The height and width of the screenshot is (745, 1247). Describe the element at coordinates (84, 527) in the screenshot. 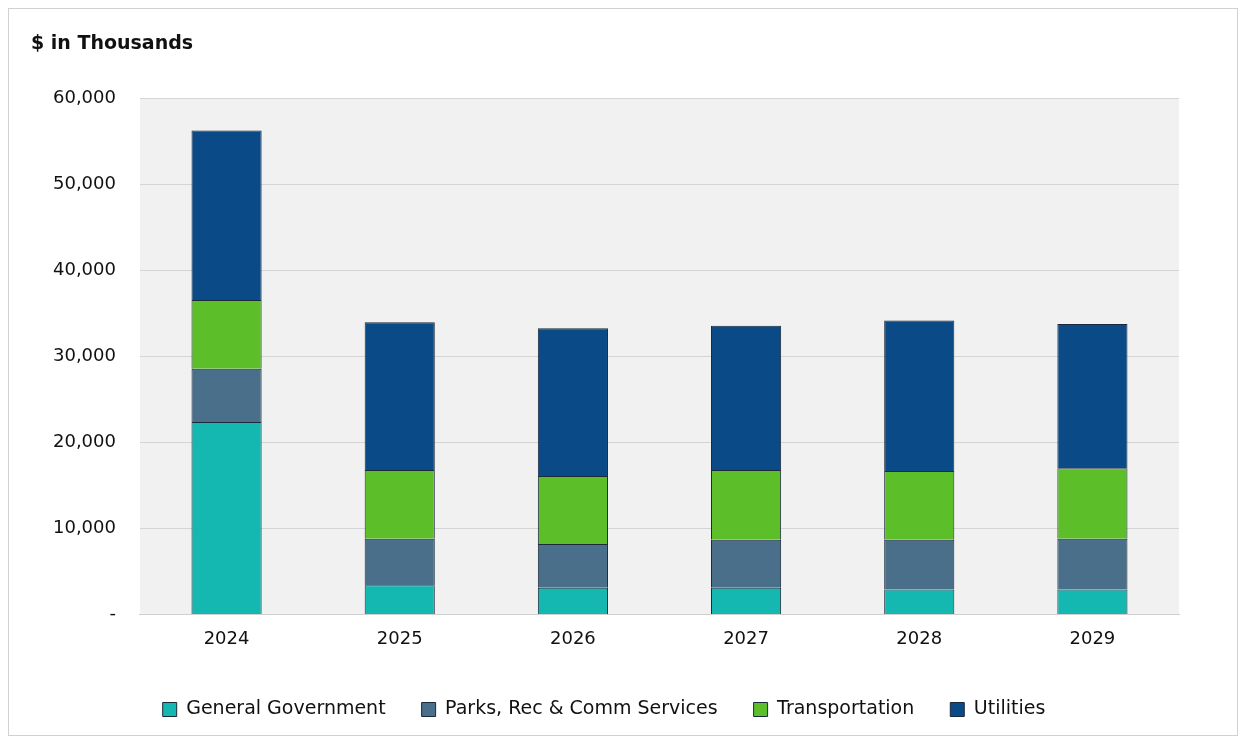

I see `y-tick-label: 10,000` at that location.